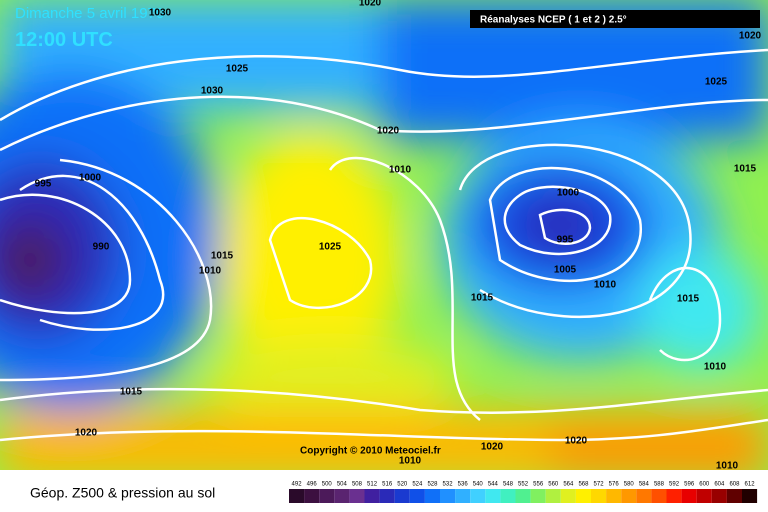  What do you see at coordinates (704, 485) in the screenshot?
I see `scale-label: 600` at bounding box center [704, 485].